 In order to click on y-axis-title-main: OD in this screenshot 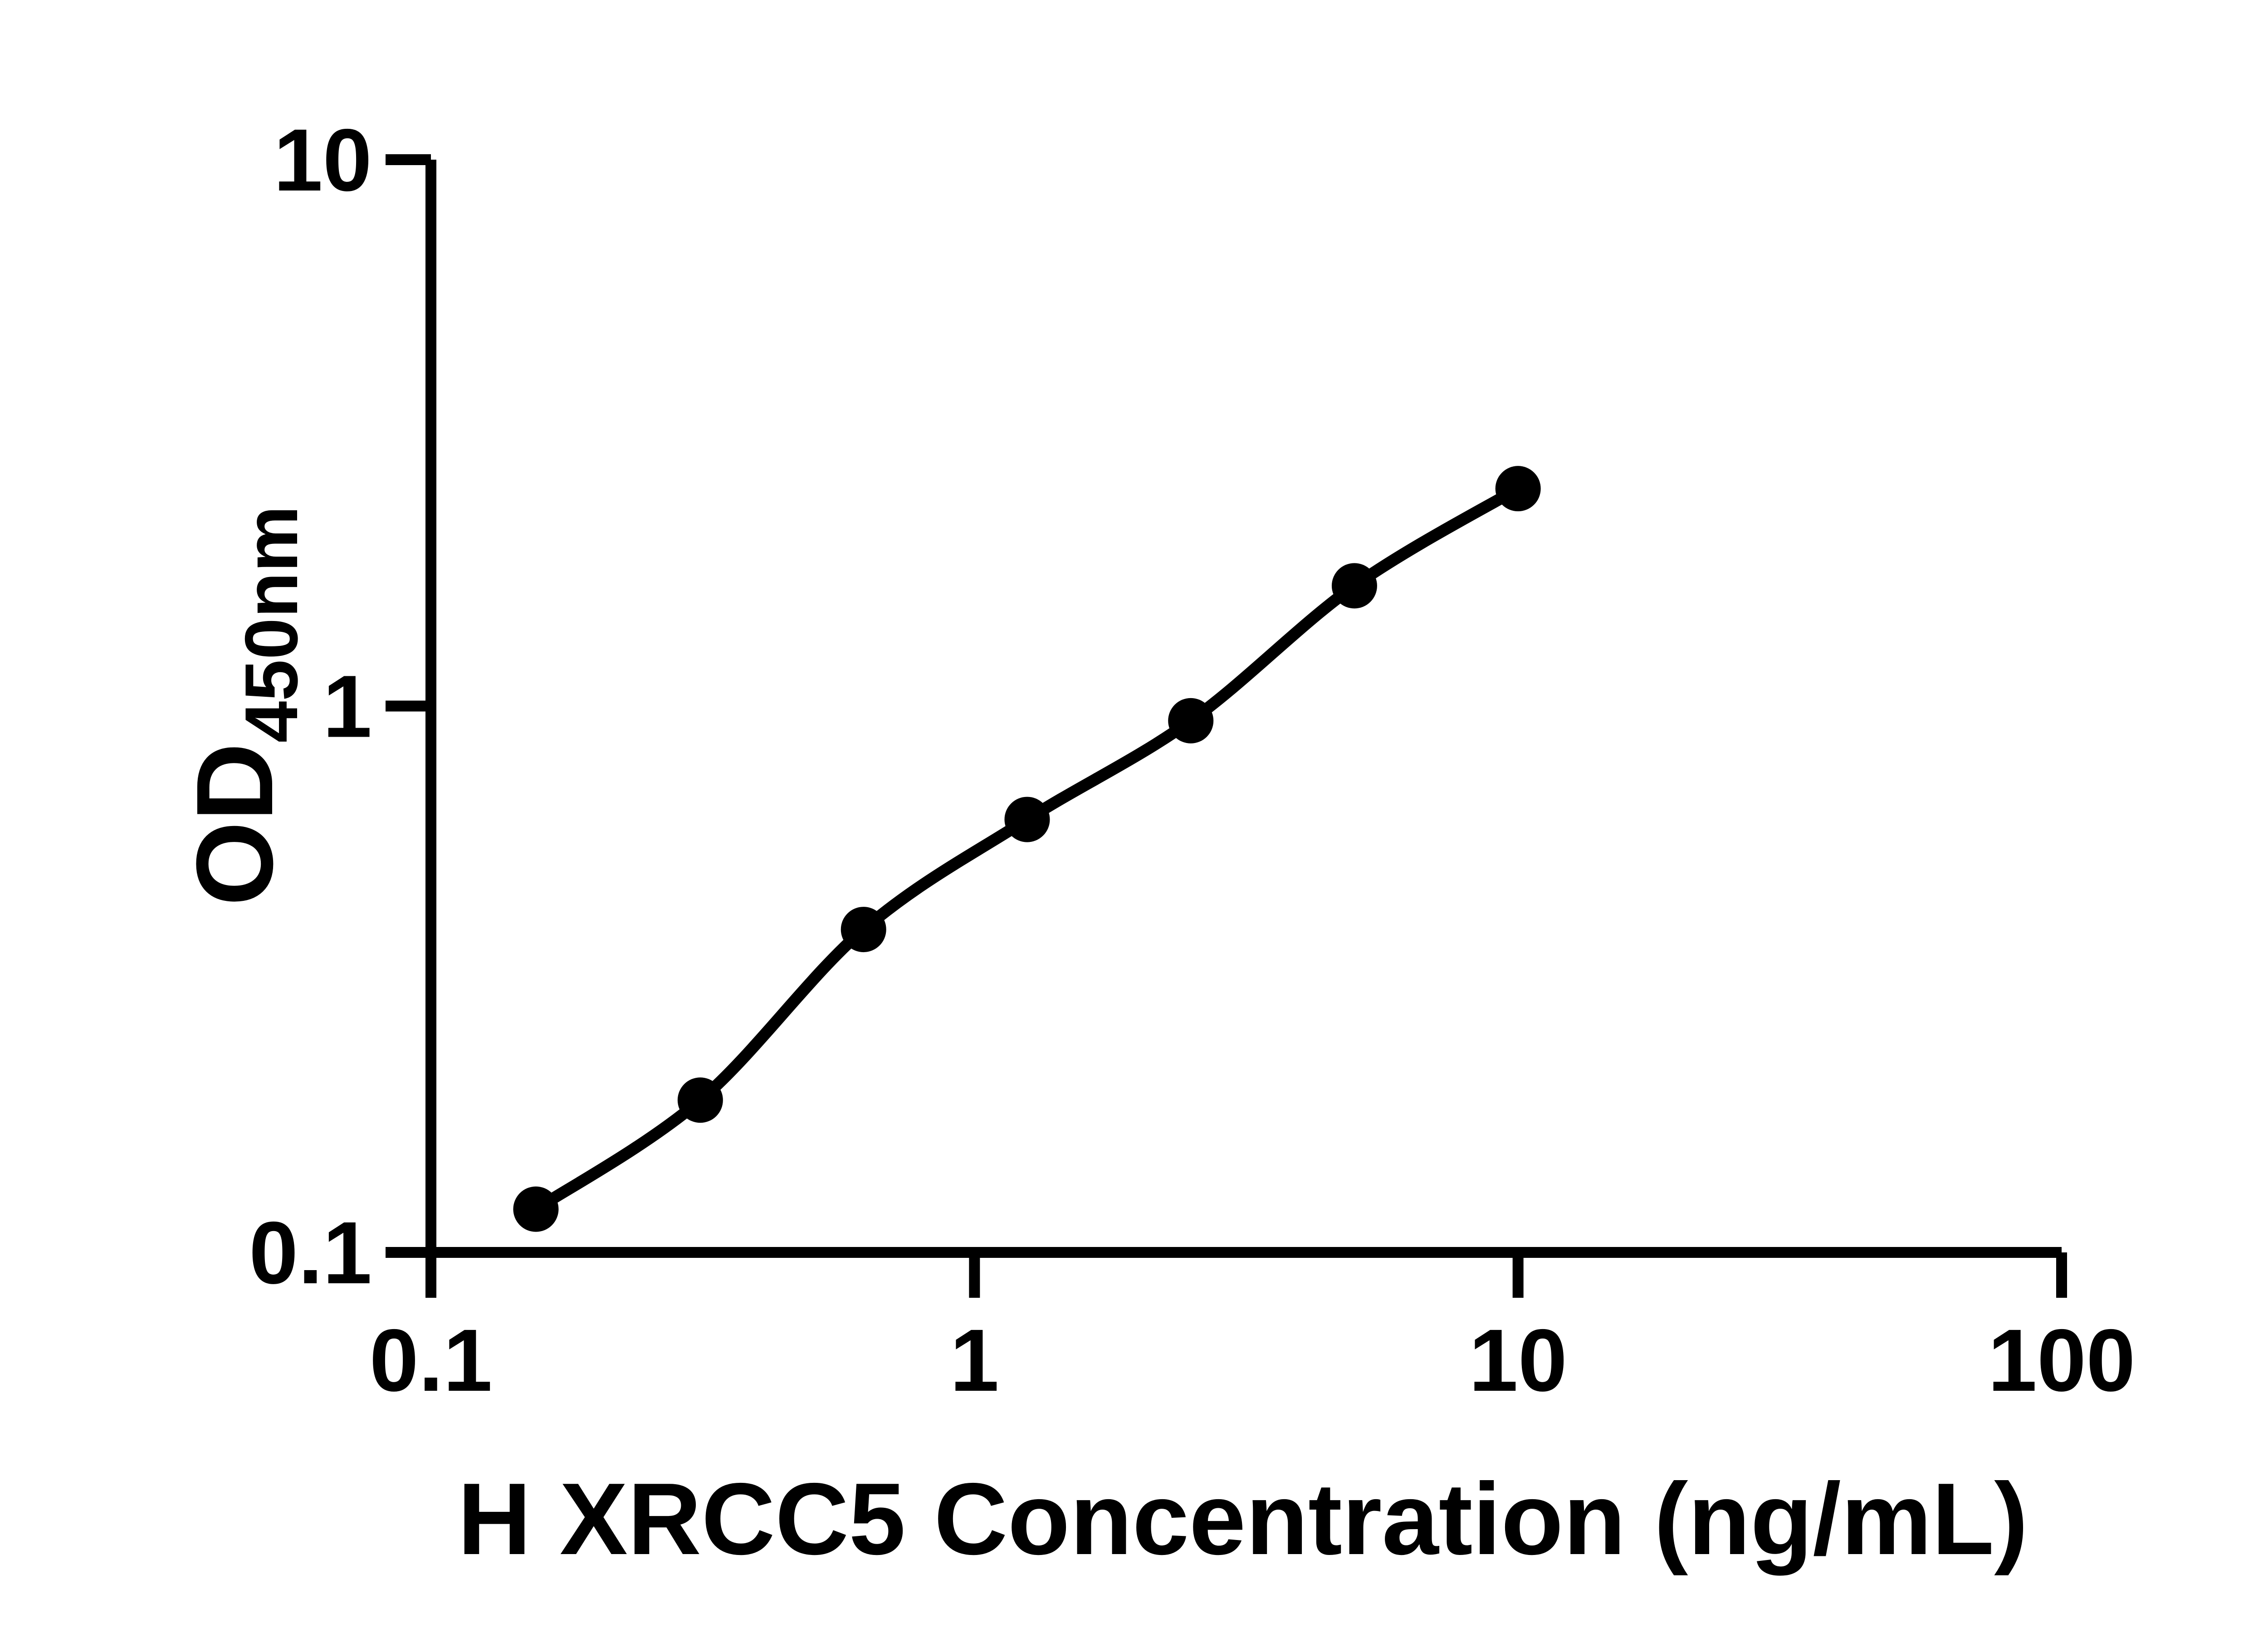, I will do `click(235, 824)`.